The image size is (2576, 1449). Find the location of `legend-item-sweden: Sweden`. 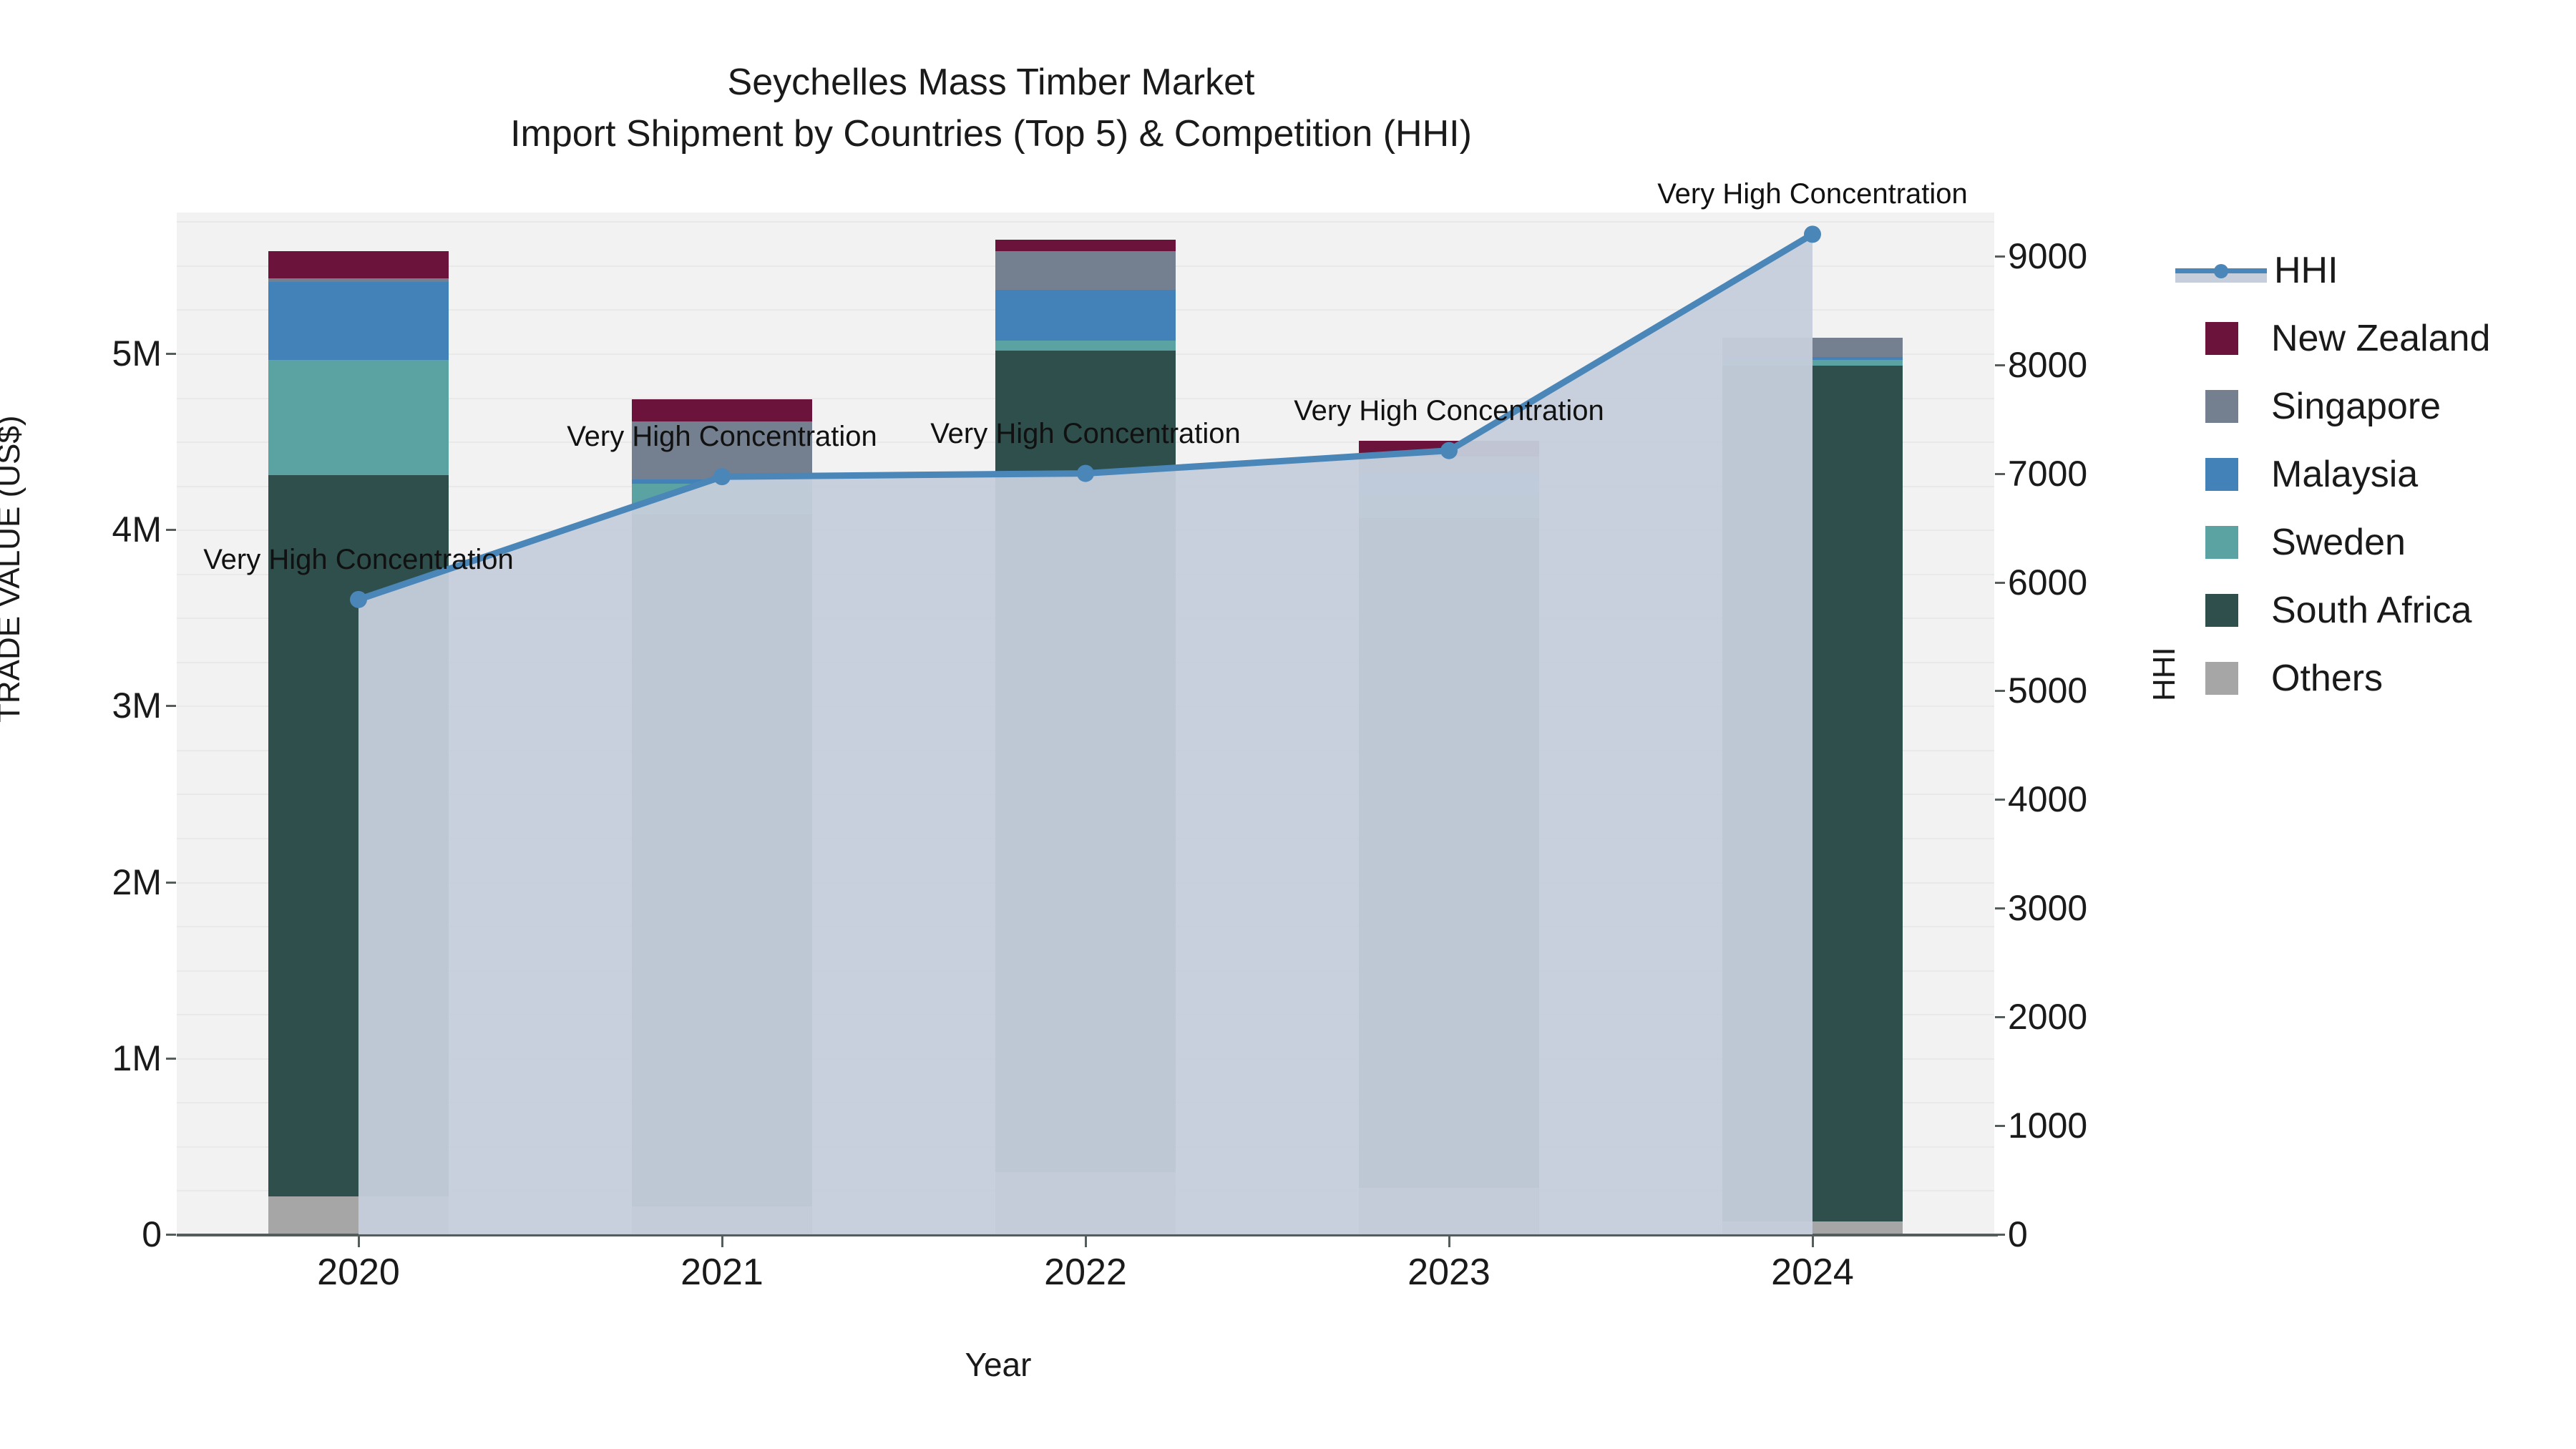

legend-item-sweden: Sweden is located at coordinates (2368, 542).